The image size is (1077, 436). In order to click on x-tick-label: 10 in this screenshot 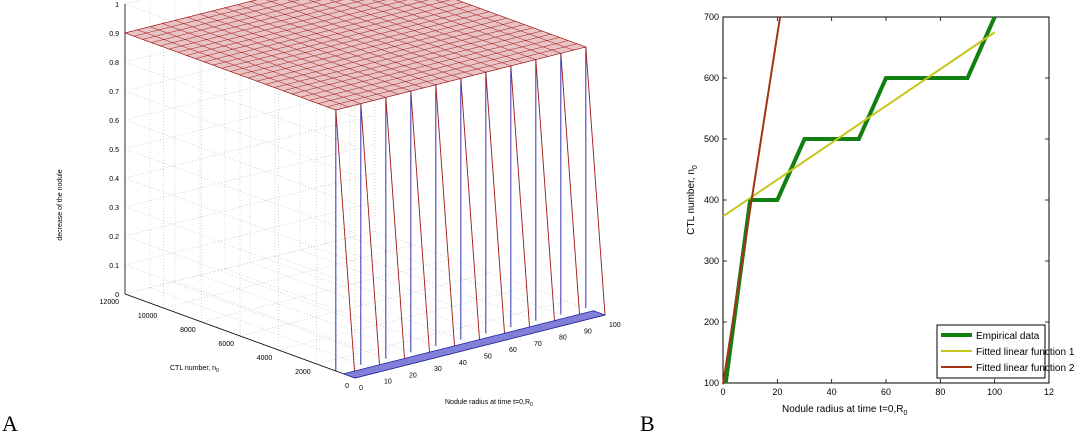, I will do `click(388, 382)`.